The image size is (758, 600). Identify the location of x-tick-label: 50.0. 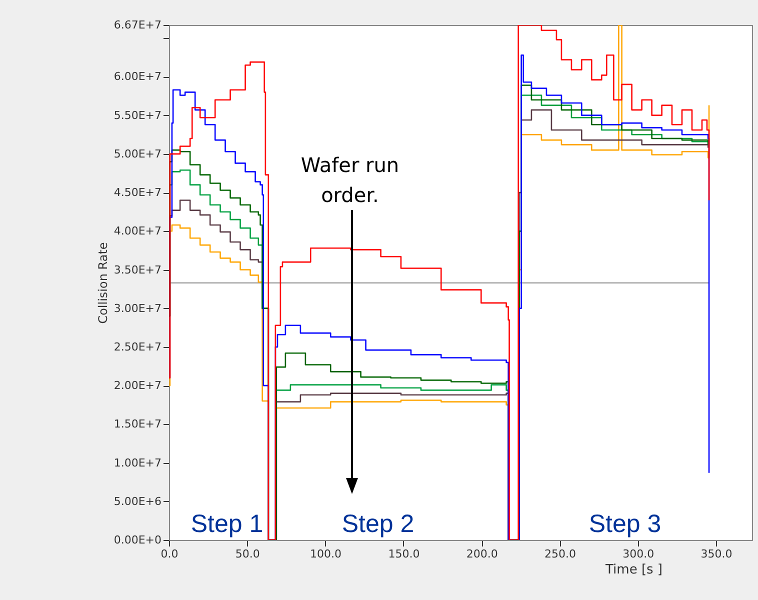
(247, 554).